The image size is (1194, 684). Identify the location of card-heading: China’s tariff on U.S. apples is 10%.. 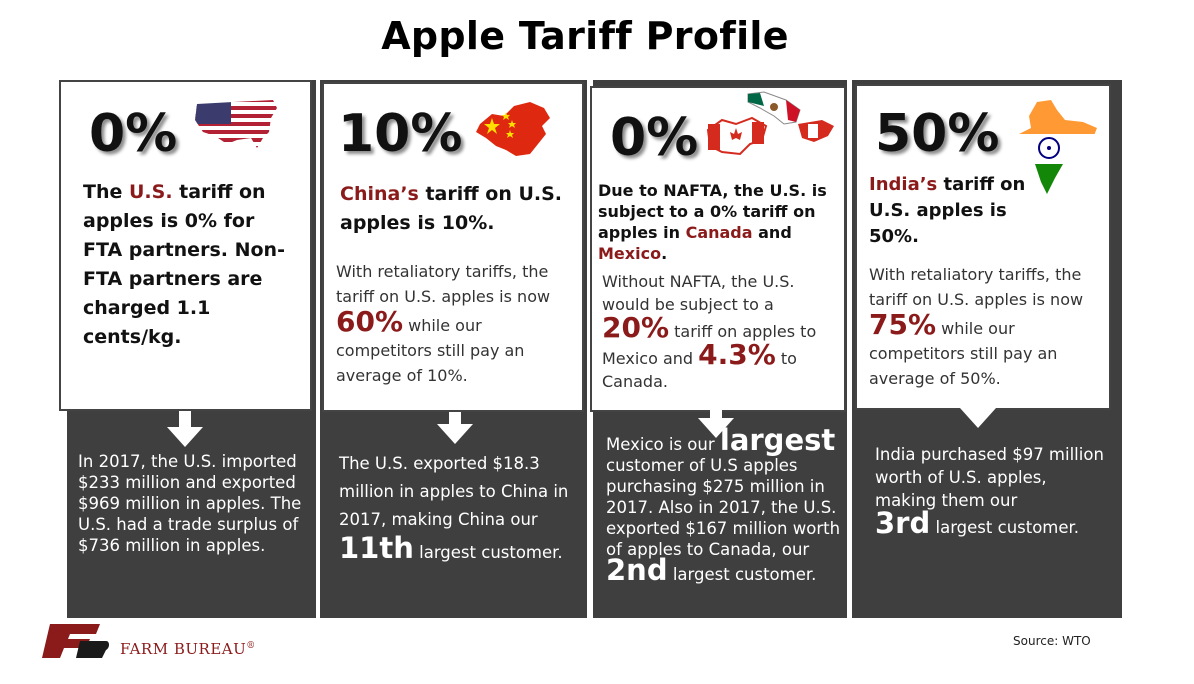
(451, 208).